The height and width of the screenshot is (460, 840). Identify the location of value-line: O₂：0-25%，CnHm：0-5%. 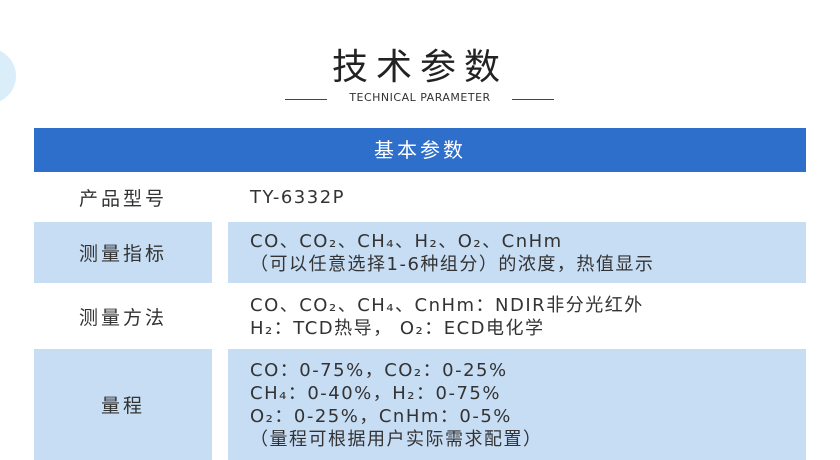
(381, 416).